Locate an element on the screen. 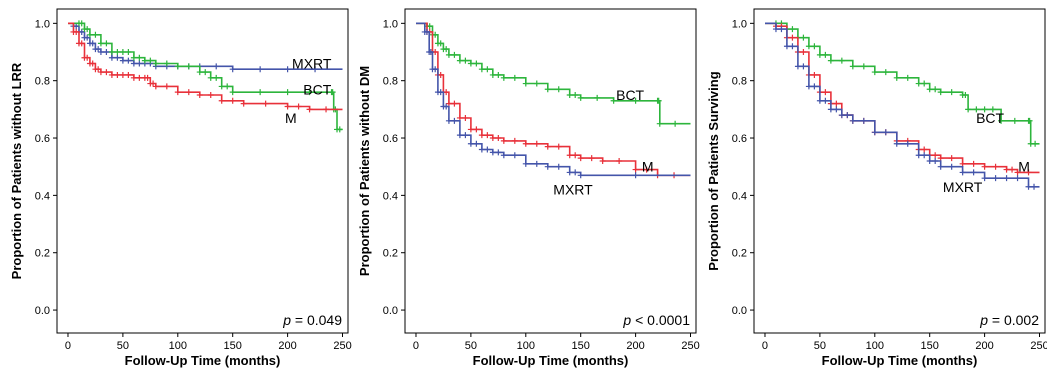 The height and width of the screenshot is (377, 1047). x-tick-label: 50 is located at coordinates (123, 346).